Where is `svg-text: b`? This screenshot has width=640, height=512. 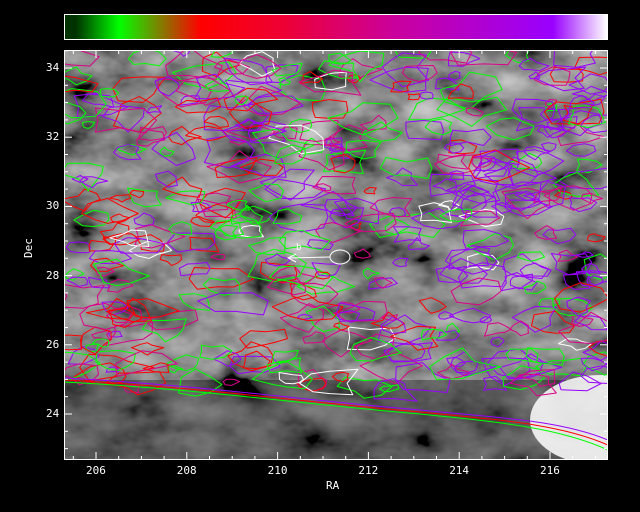
svg-text: b is located at coordinates (298, 248).